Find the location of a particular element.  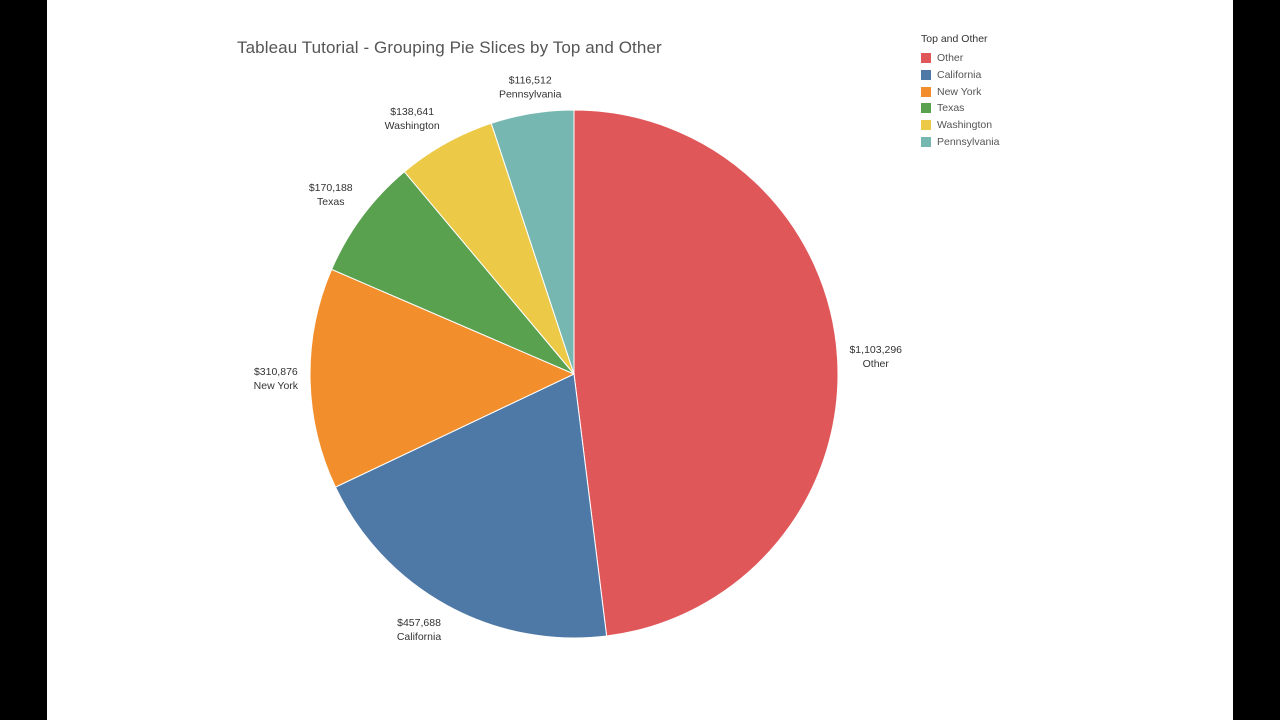

legend-label-pennsylvania: Pennsylvania is located at coordinates (968, 141).